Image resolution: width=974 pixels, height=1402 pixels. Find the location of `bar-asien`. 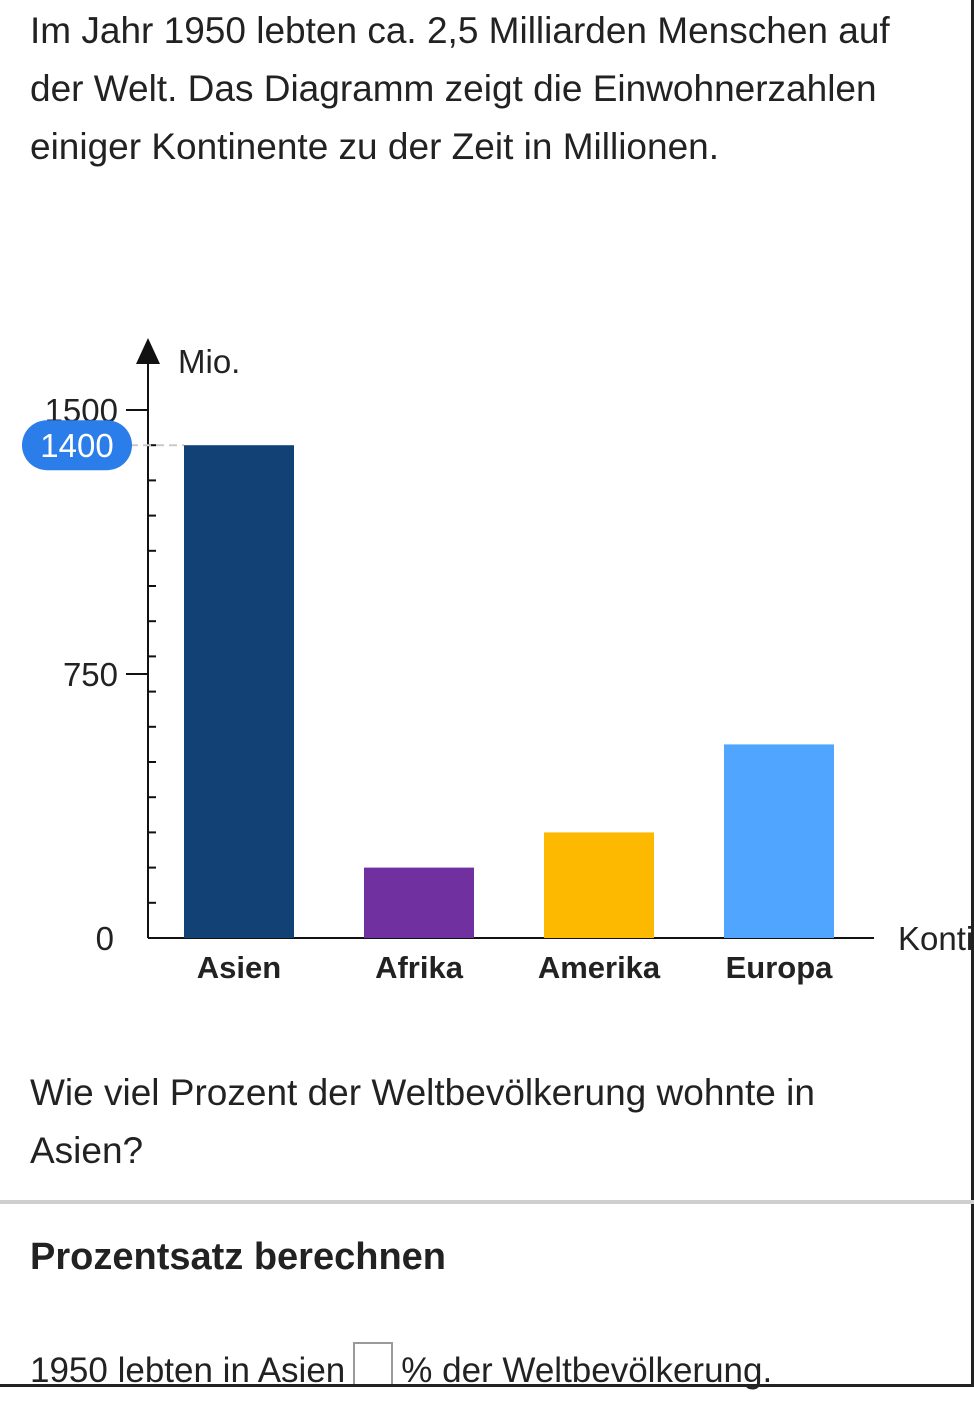

bar-asien is located at coordinates (239, 691).